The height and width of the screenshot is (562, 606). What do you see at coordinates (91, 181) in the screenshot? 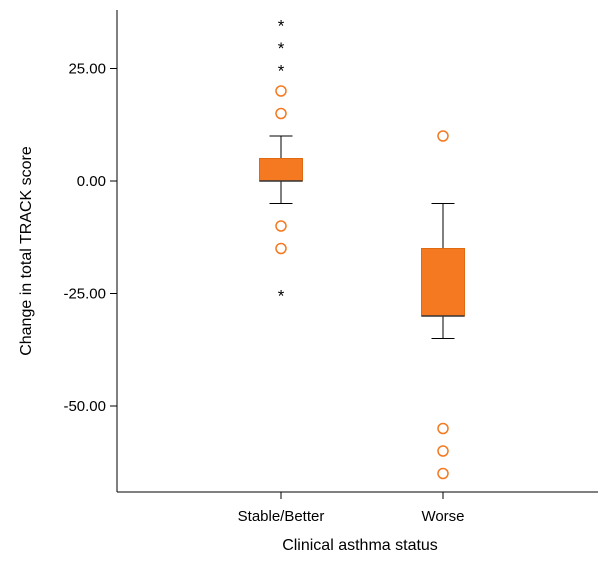
I see `y-tick-label-1: 0.00` at bounding box center [91, 181].